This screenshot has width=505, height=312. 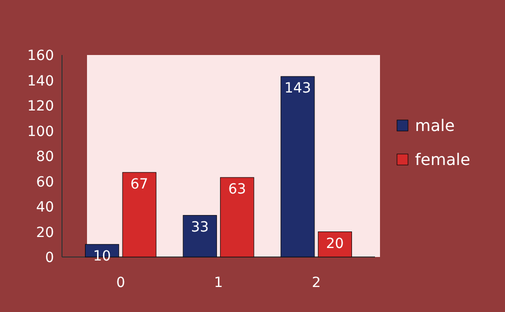 What do you see at coordinates (316, 283) in the screenshot?
I see `x-tick-label: 2` at bounding box center [316, 283].